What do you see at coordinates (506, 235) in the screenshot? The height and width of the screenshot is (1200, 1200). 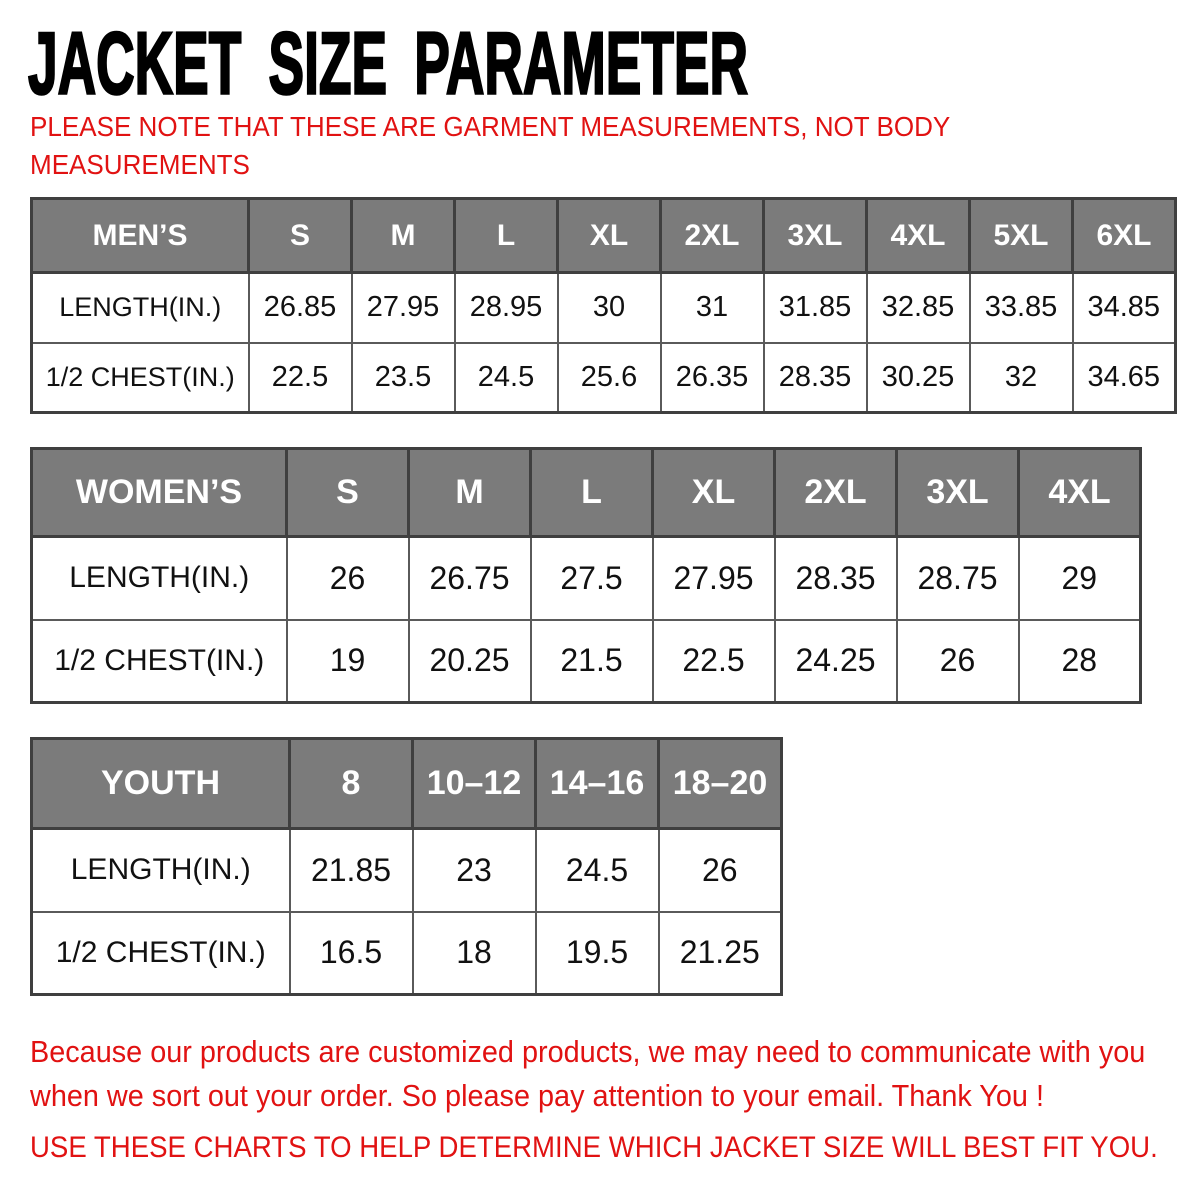 I see `mens-header-cell: L` at bounding box center [506, 235].